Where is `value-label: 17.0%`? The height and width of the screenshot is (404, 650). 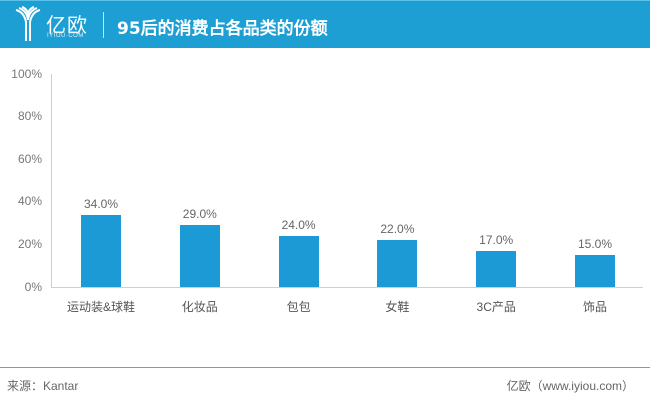 value-label: 17.0% is located at coordinates (496, 239).